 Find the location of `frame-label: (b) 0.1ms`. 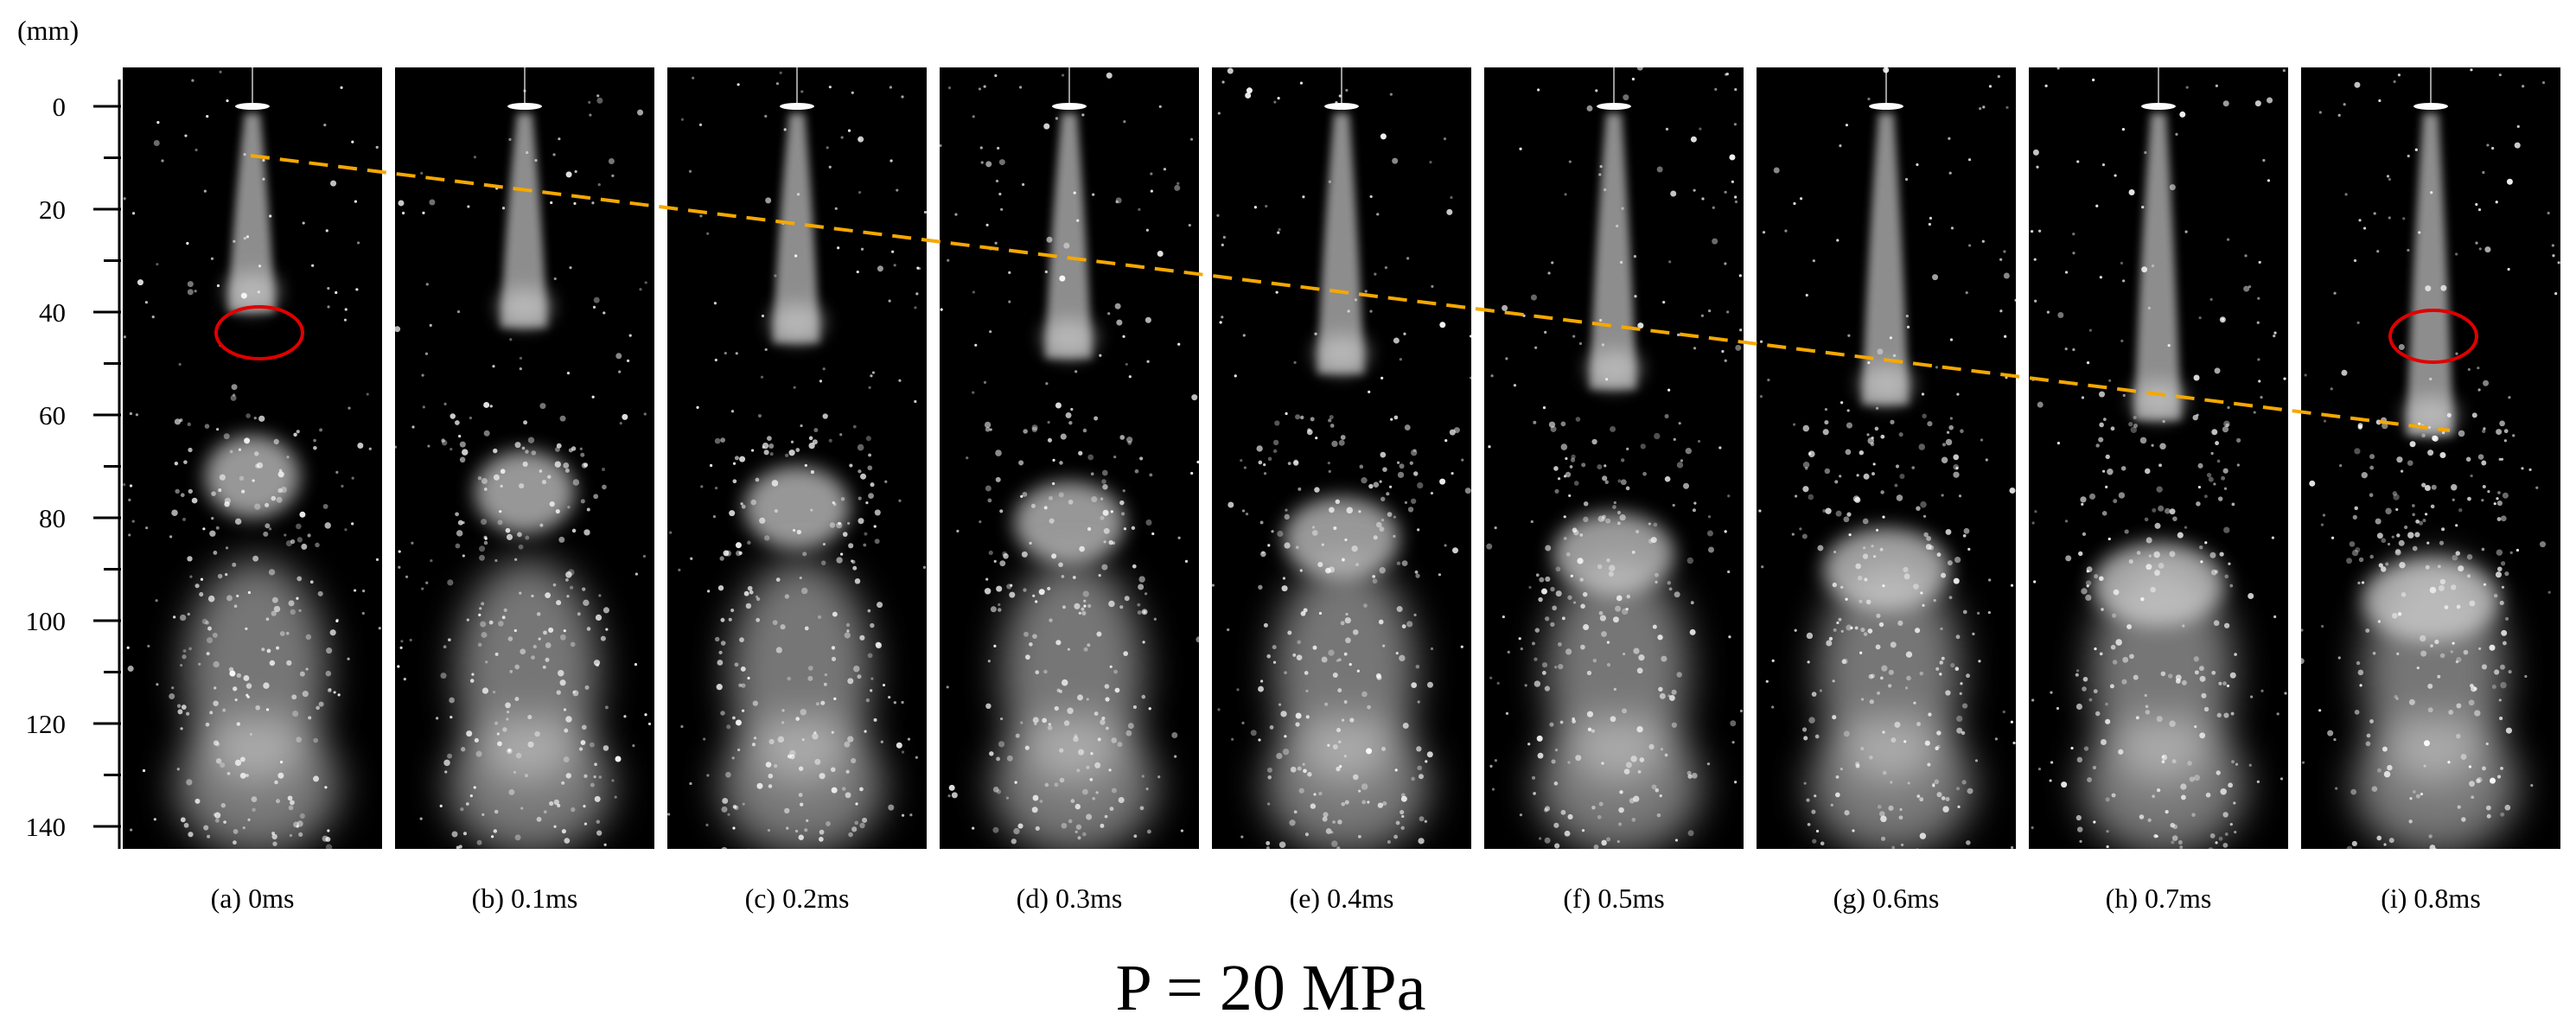

frame-label: (b) 0.1ms is located at coordinates (525, 898).